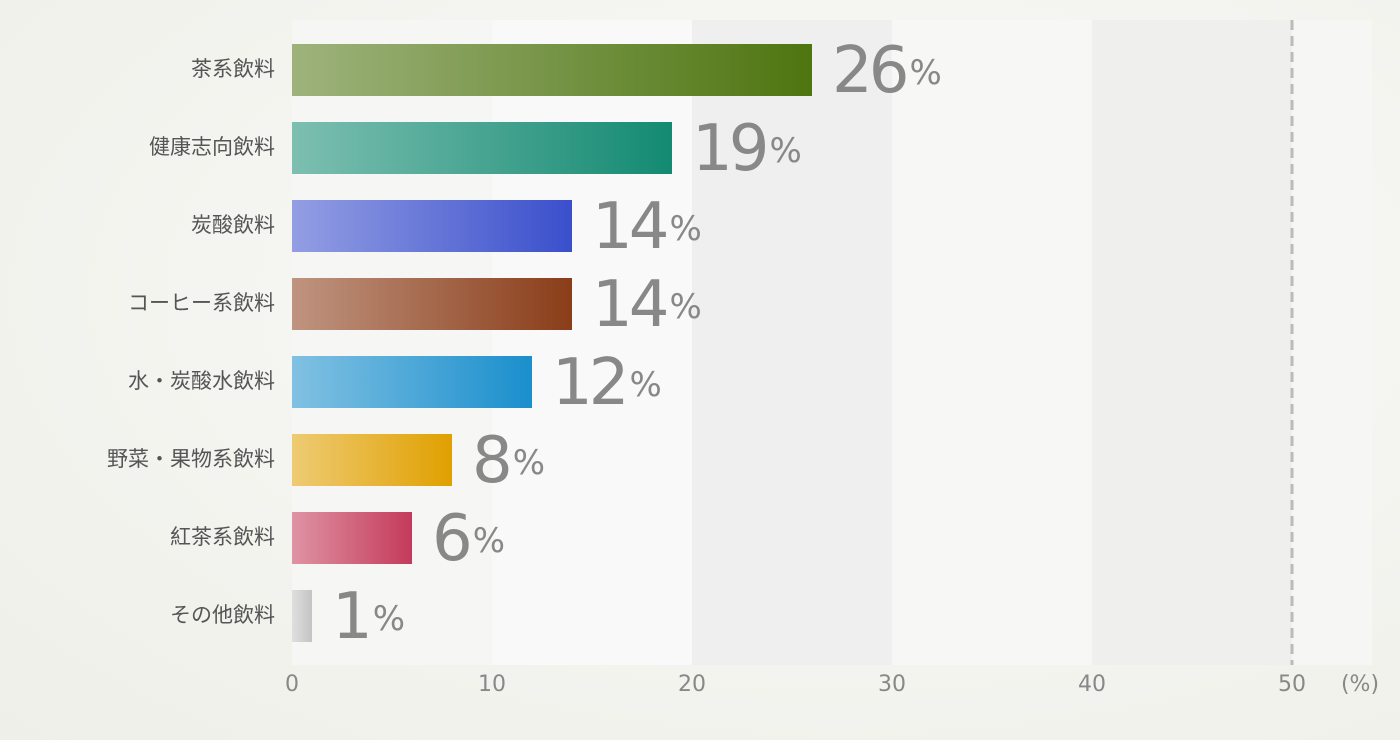 The height and width of the screenshot is (740, 1400). I want to click on y-tick-label: 健康志向飲料, so click(212, 147).